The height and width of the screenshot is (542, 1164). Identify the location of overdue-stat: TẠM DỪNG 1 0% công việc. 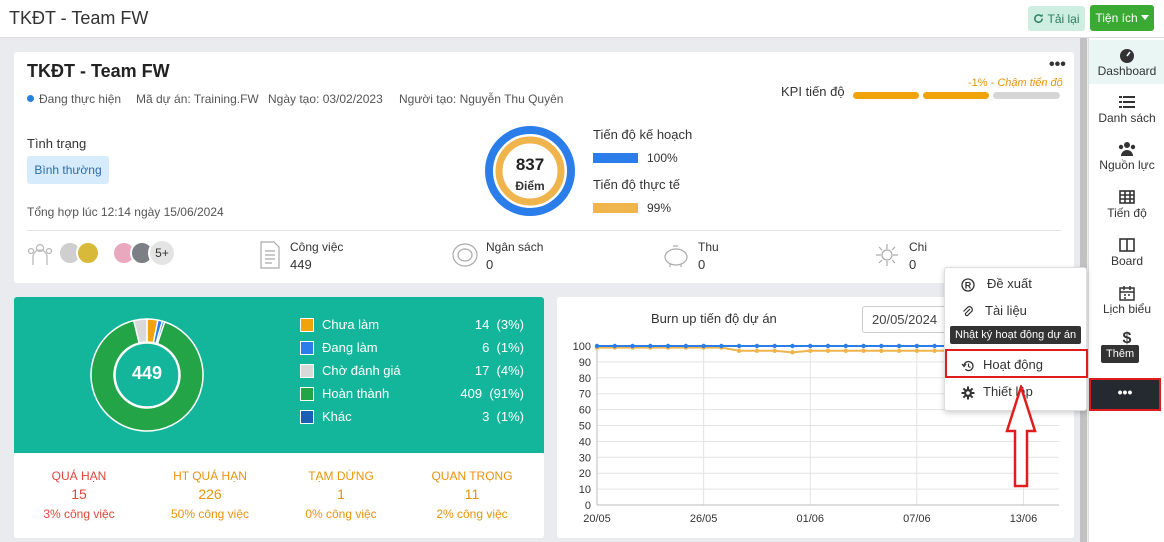
(341, 495).